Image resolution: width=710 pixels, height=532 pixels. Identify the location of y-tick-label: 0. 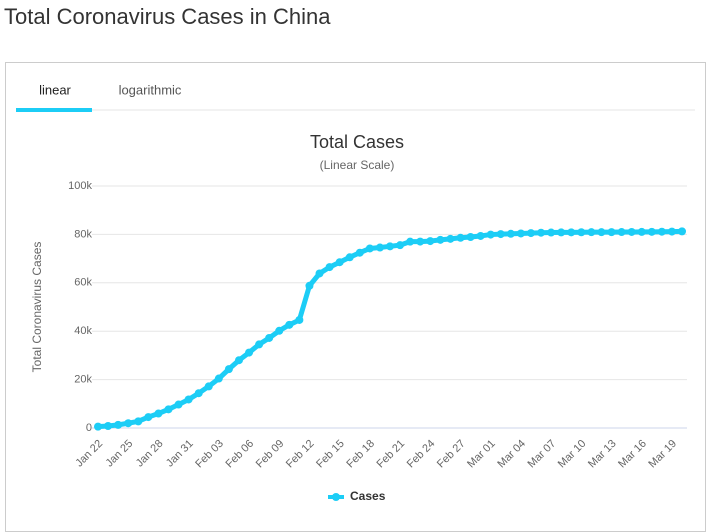
(89, 428).